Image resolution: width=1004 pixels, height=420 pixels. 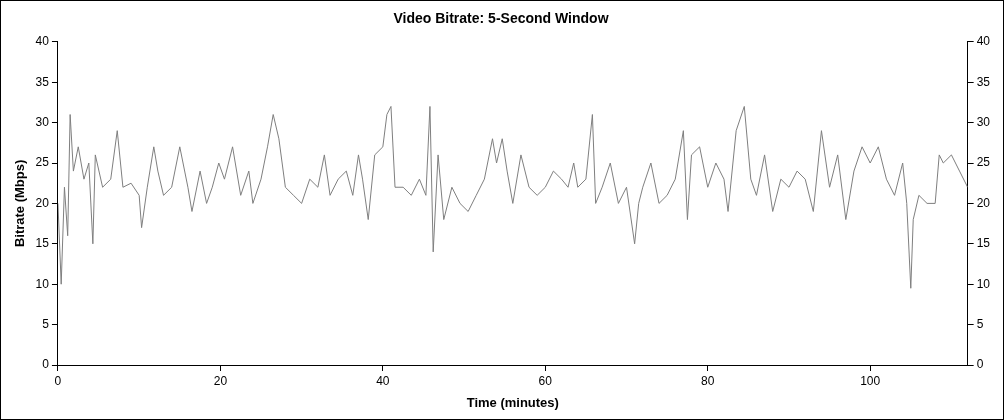 I want to click on x-tick-label: 60, so click(x=545, y=380).